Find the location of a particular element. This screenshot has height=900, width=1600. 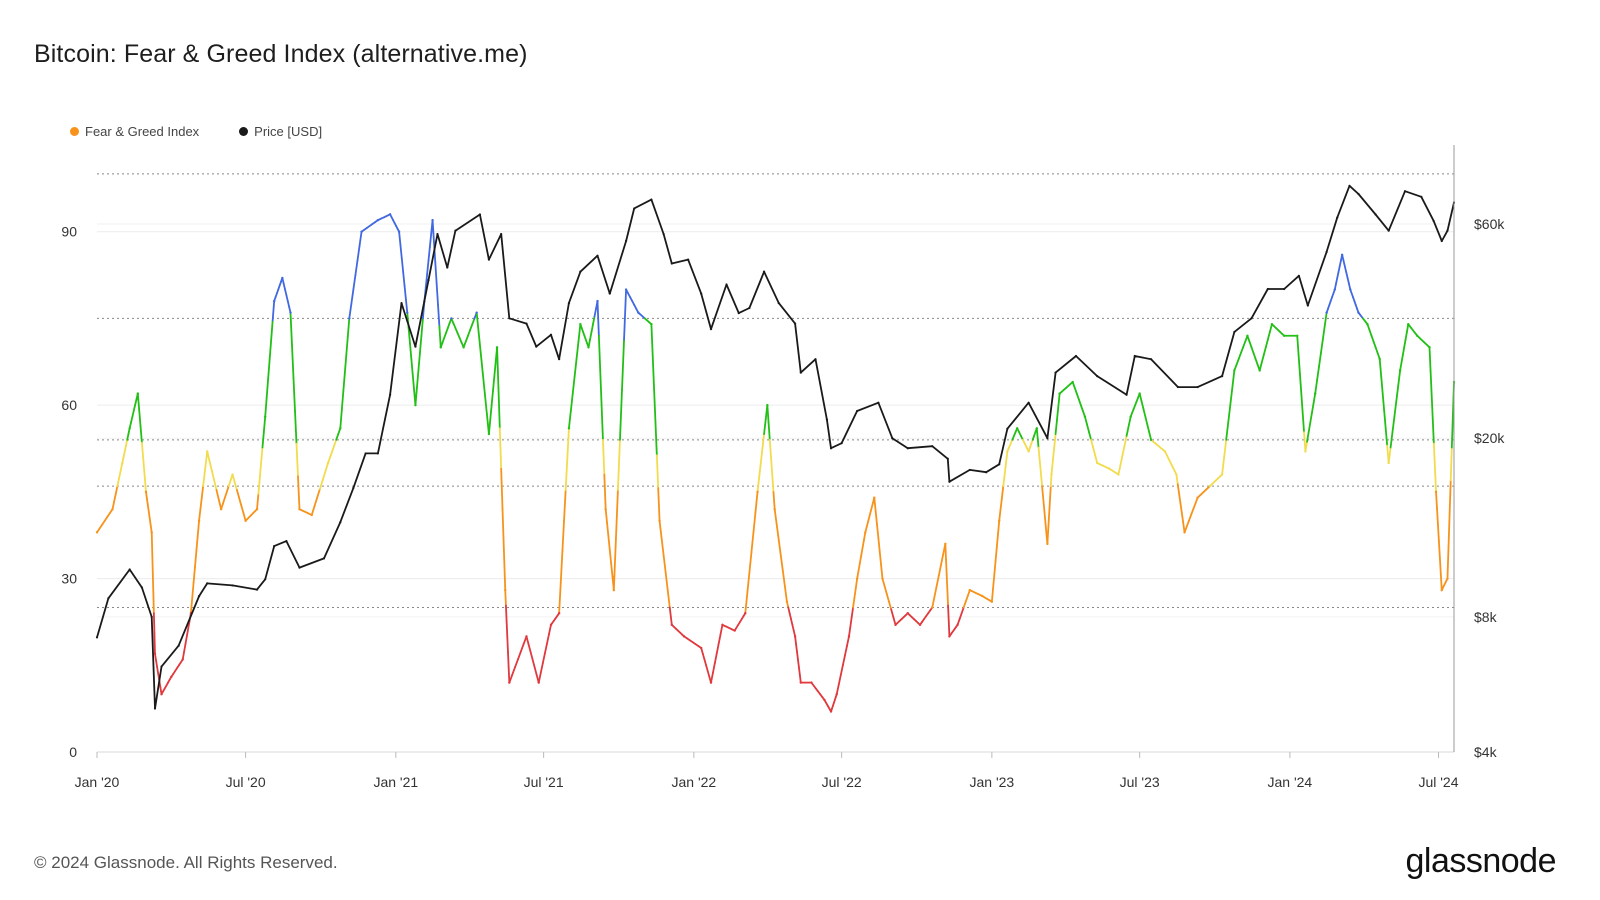

copyright-footer: © 2024 Glassnode. All Rights Reserved. is located at coordinates (186, 862).